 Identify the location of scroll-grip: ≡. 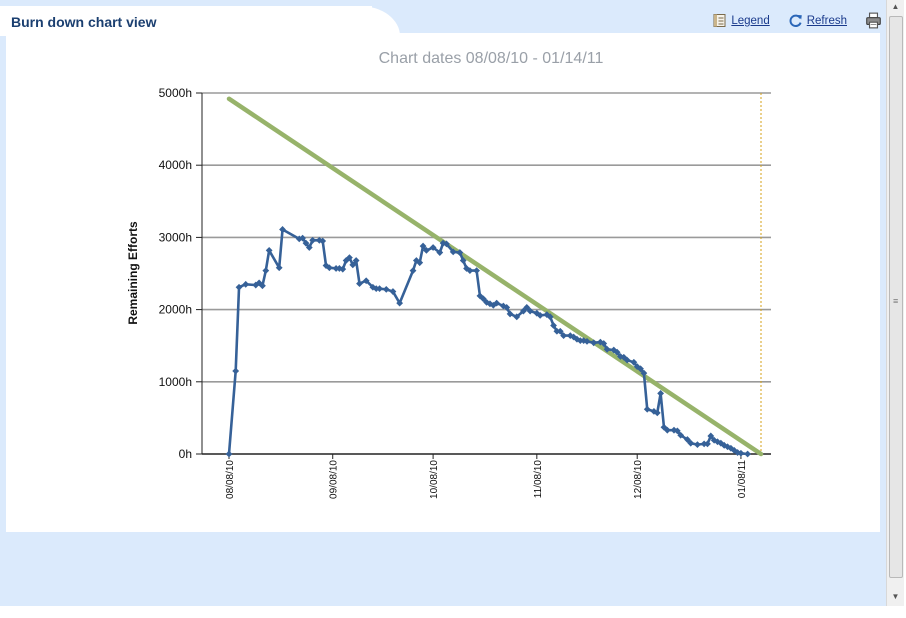
(896, 301).